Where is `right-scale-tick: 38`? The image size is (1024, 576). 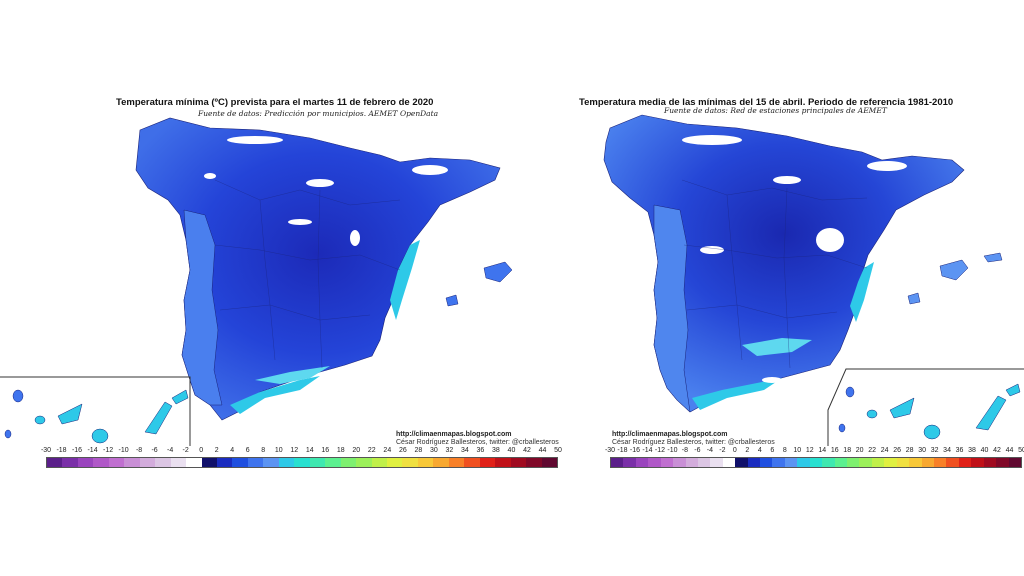
right-scale-tick: 38 is located at coordinates (972, 450).